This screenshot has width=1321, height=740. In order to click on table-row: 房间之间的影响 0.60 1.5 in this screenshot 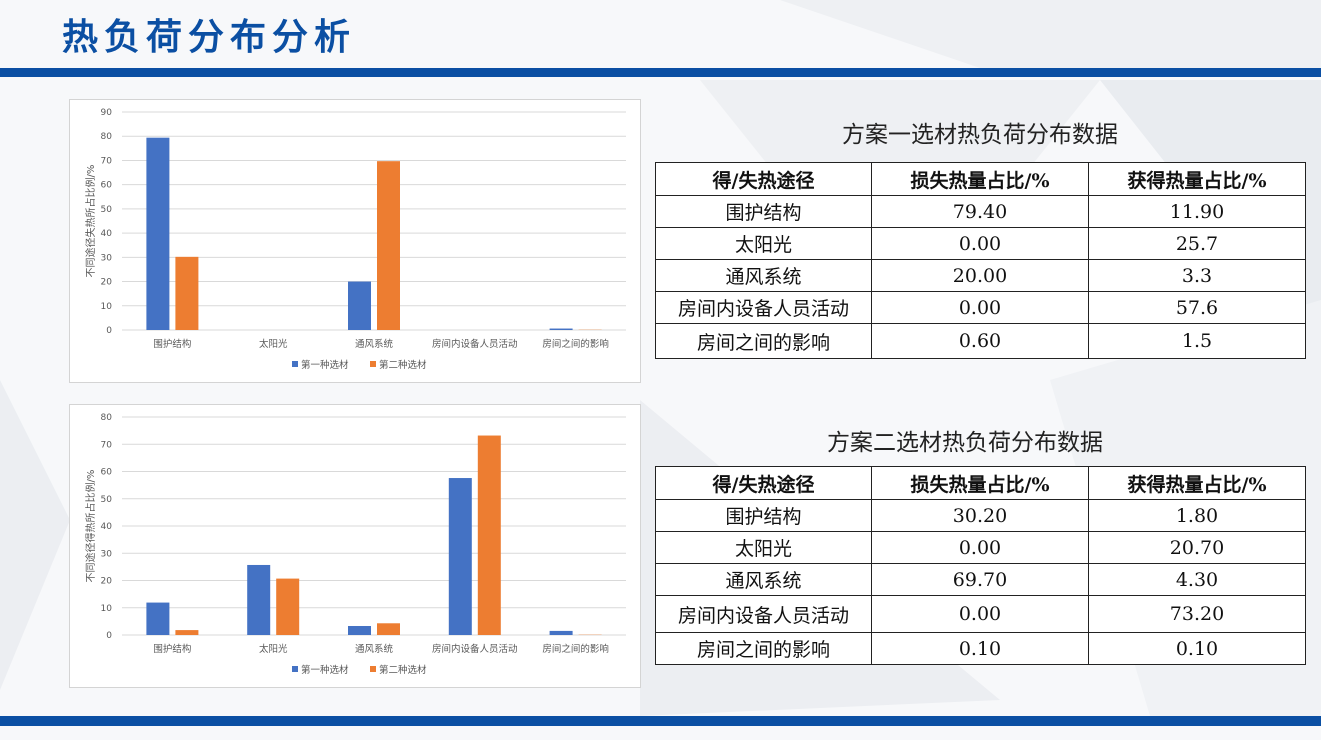, I will do `click(980, 341)`.